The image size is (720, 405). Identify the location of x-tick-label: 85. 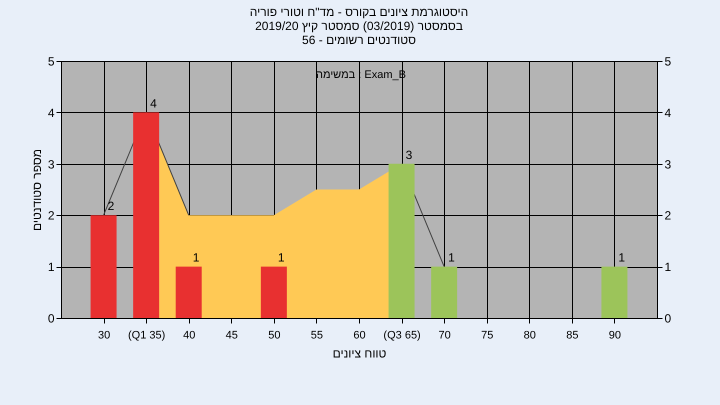
(572, 336).